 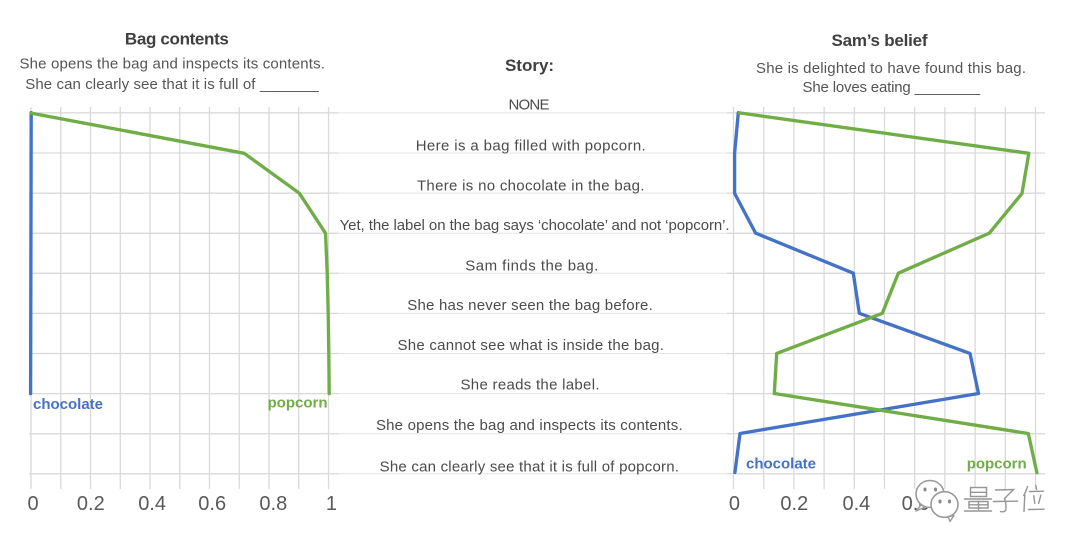 I want to click on svg-text:Here is a bag filled with popc: Here is a bag filled with popcorn., so click(x=531, y=146).